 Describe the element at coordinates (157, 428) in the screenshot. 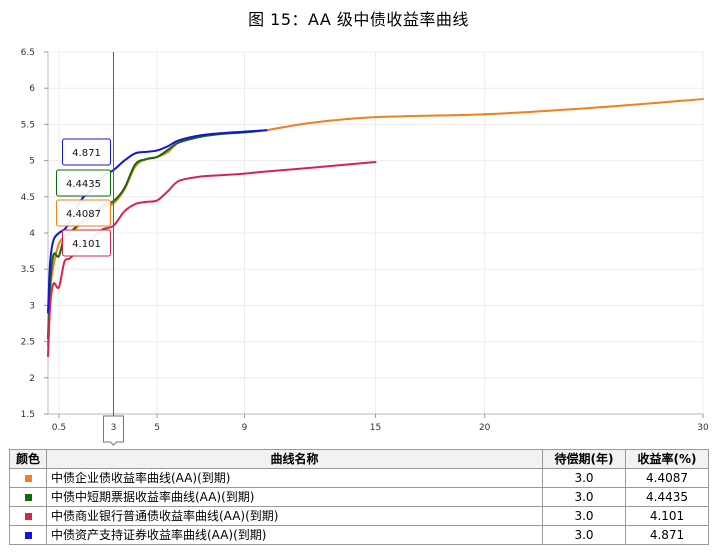

I see `x-tick-label: 5` at that location.